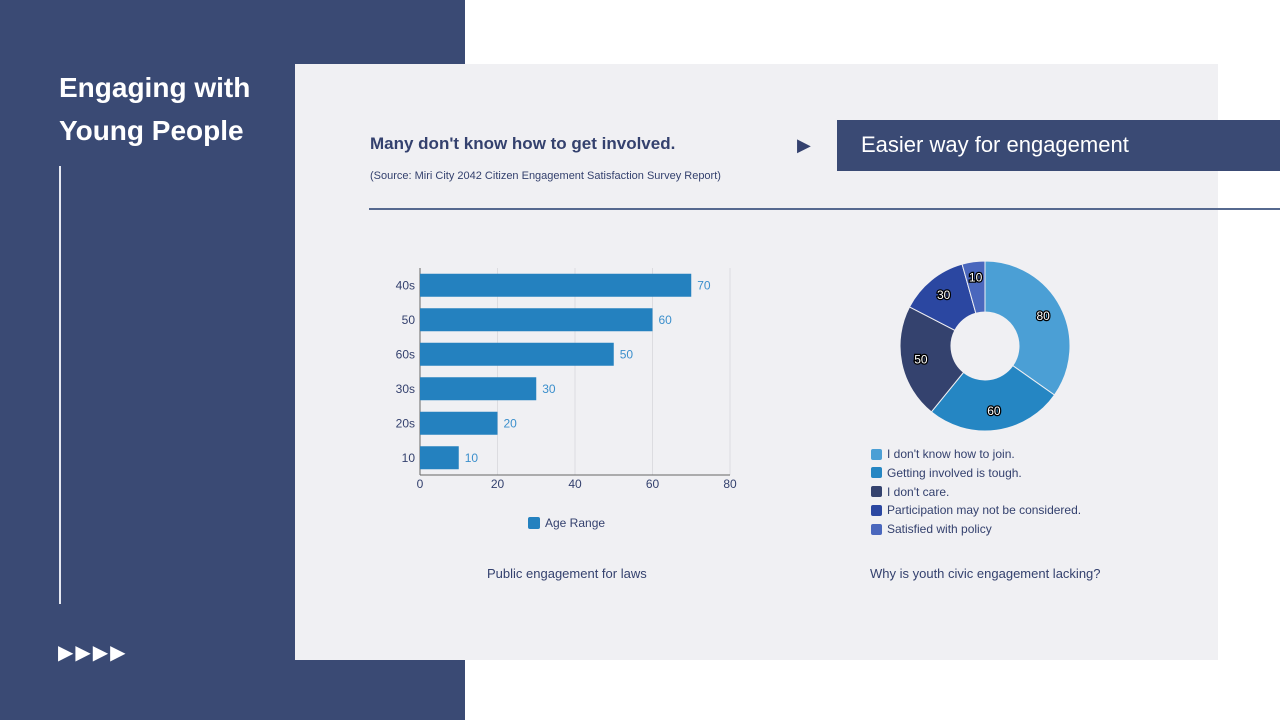  Describe the element at coordinates (60, 385) in the screenshot. I see `divider` at that location.